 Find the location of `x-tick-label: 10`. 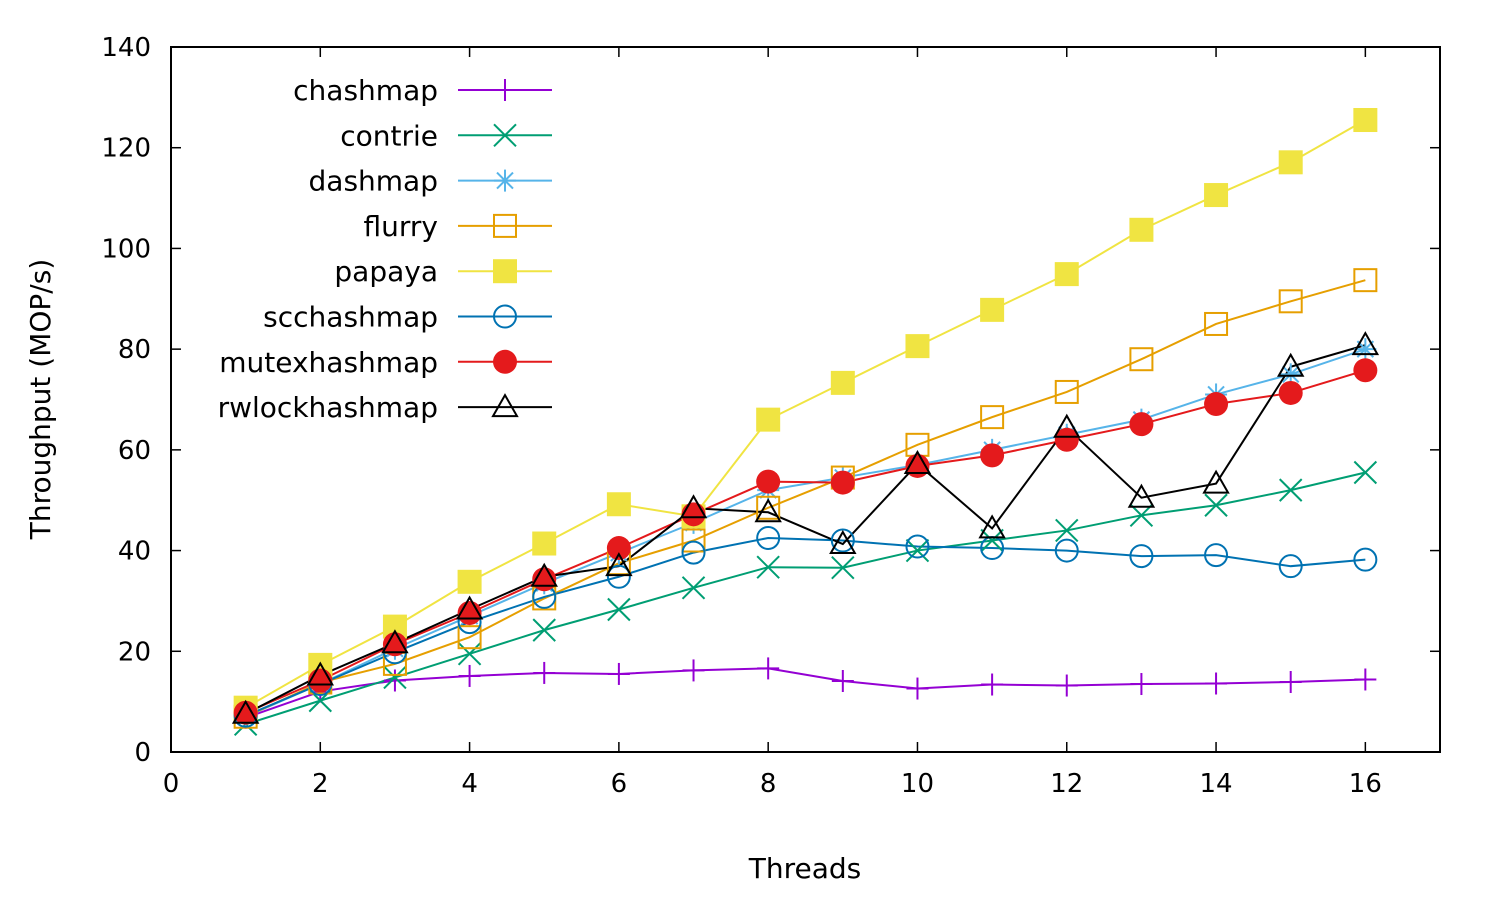

x-tick-label: 10 is located at coordinates (917, 784).